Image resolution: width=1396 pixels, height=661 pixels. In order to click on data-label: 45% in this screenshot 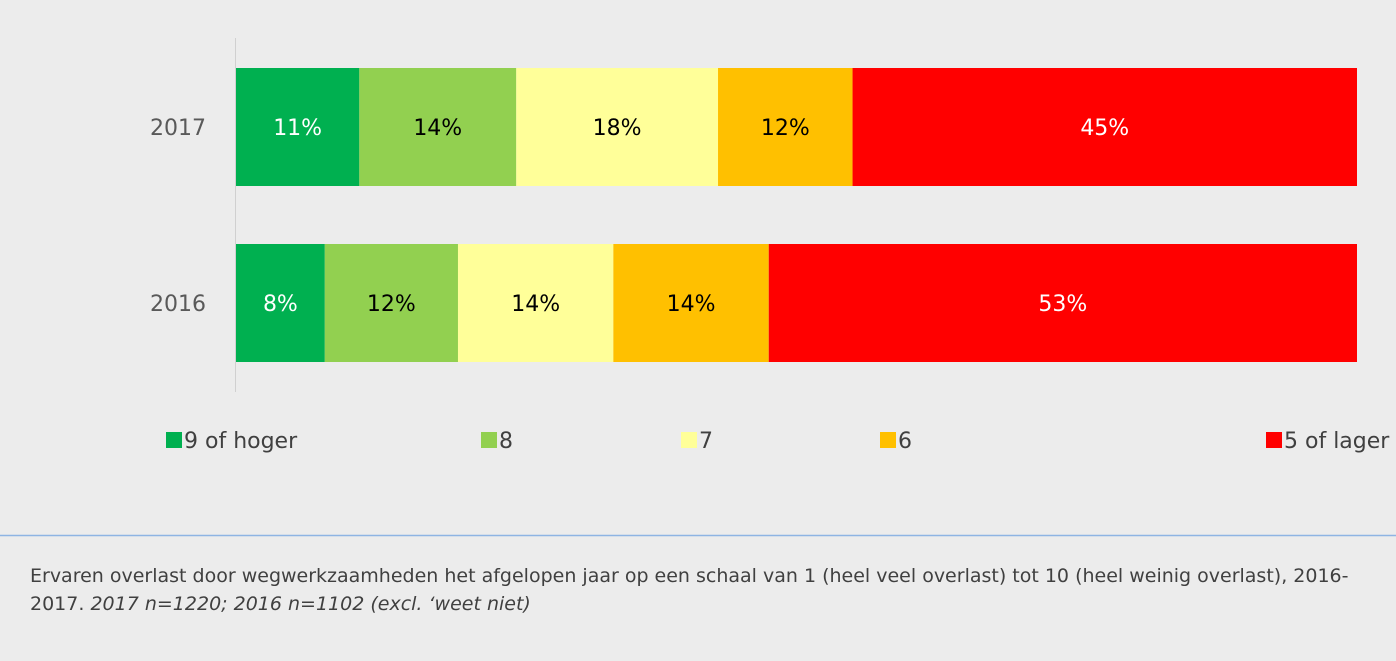, I will do `click(1104, 128)`.